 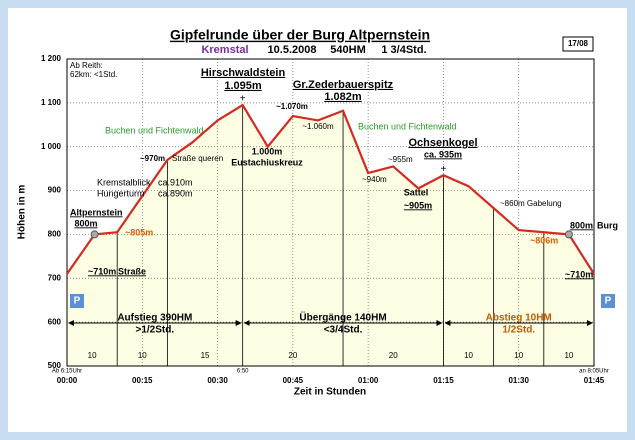 What do you see at coordinates (267, 151) in the screenshot?
I see `annotation: 1.000m` at bounding box center [267, 151].